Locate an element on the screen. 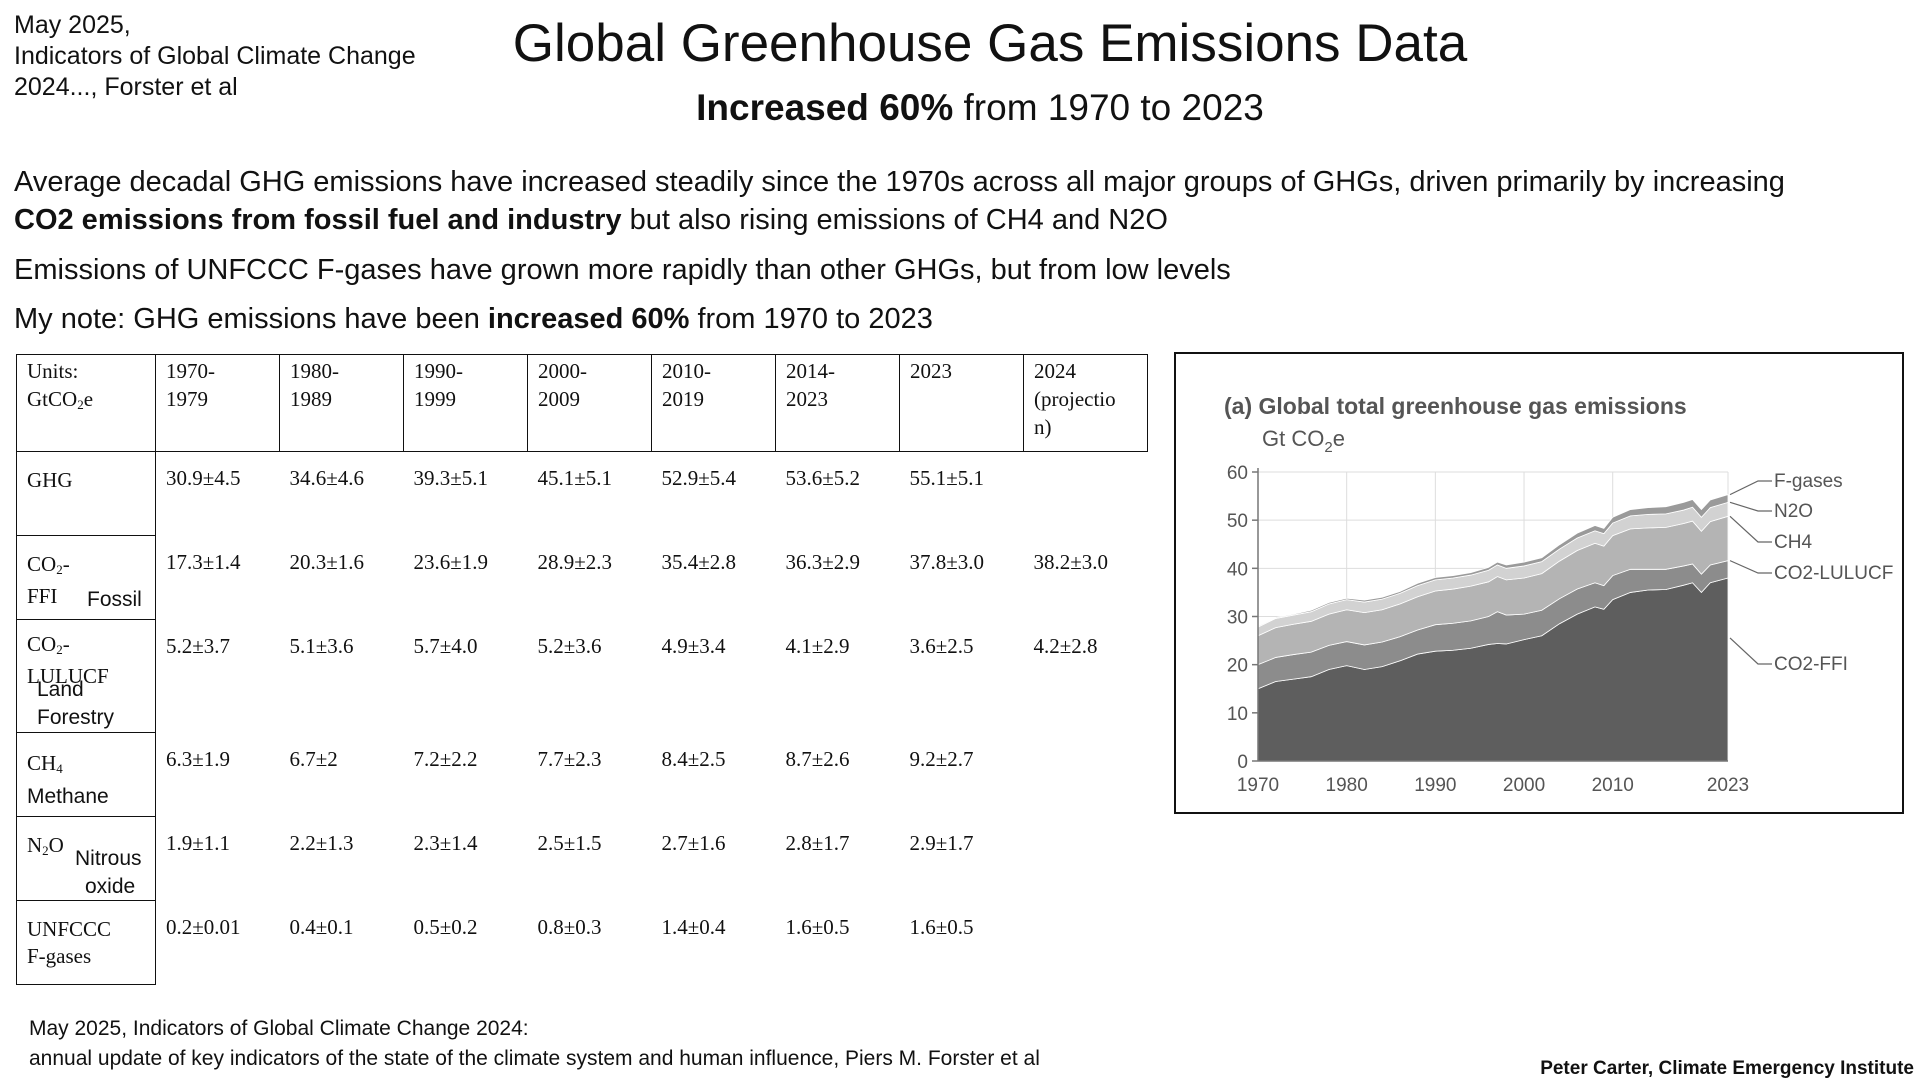 The height and width of the screenshot is (1080, 1920). table-cell: 5.1±3.6 is located at coordinates (321, 645).